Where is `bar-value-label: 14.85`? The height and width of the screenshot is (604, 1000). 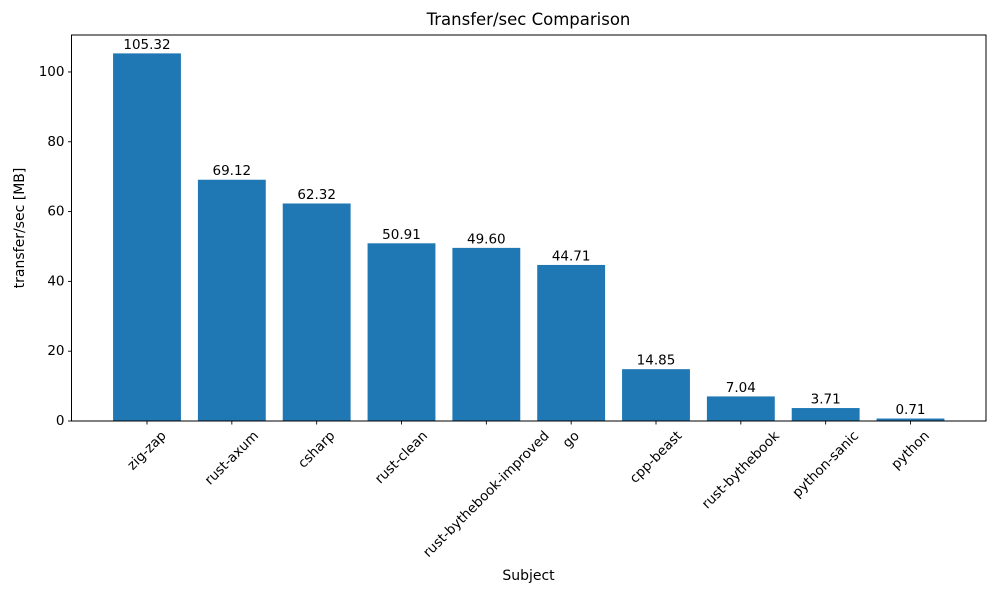
bar-value-label: 14.85 is located at coordinates (656, 361).